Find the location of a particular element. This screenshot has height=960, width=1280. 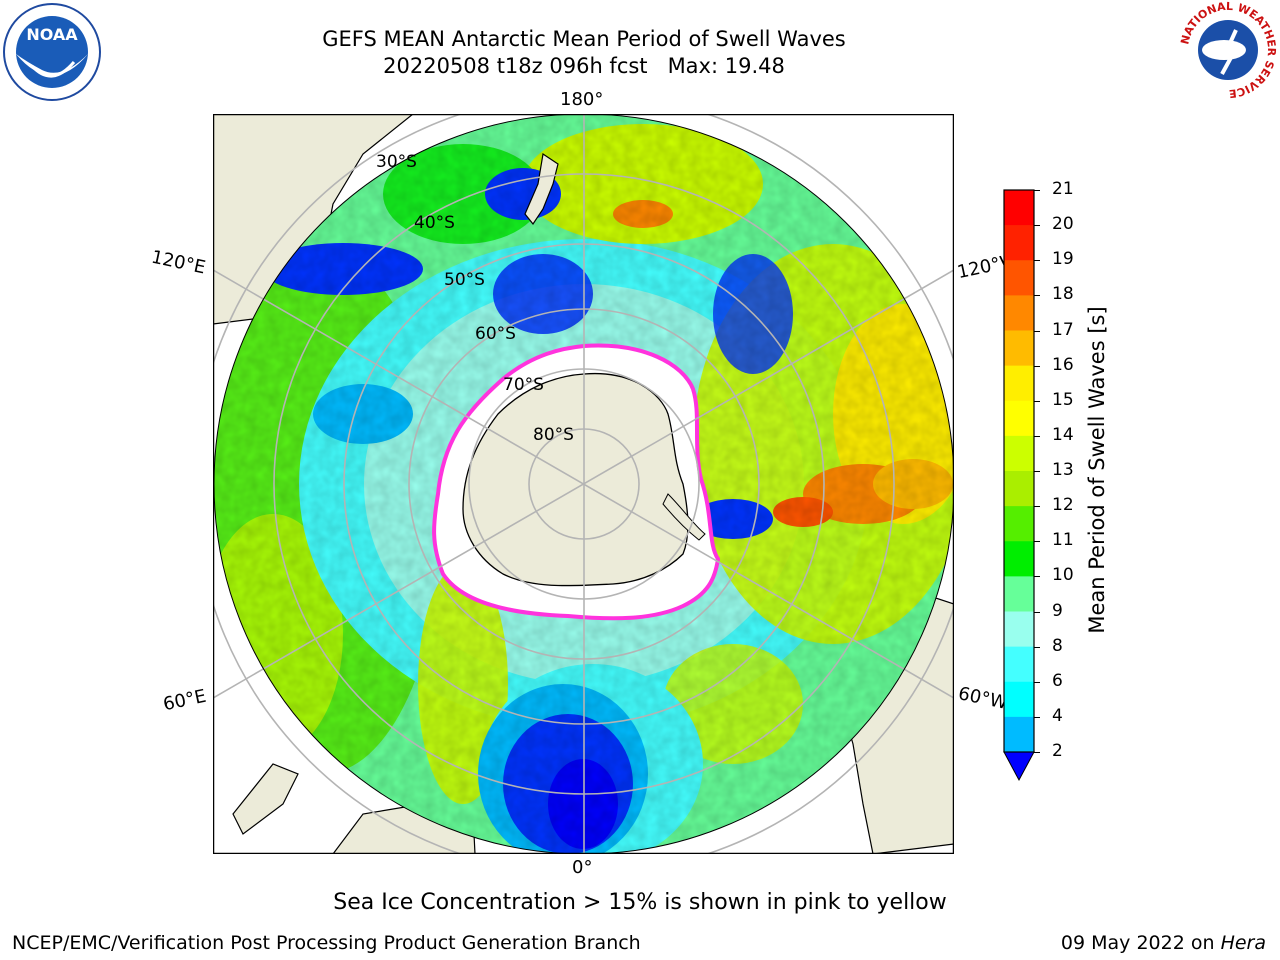

lat-label-80s: 80°S is located at coordinates (553, 435).